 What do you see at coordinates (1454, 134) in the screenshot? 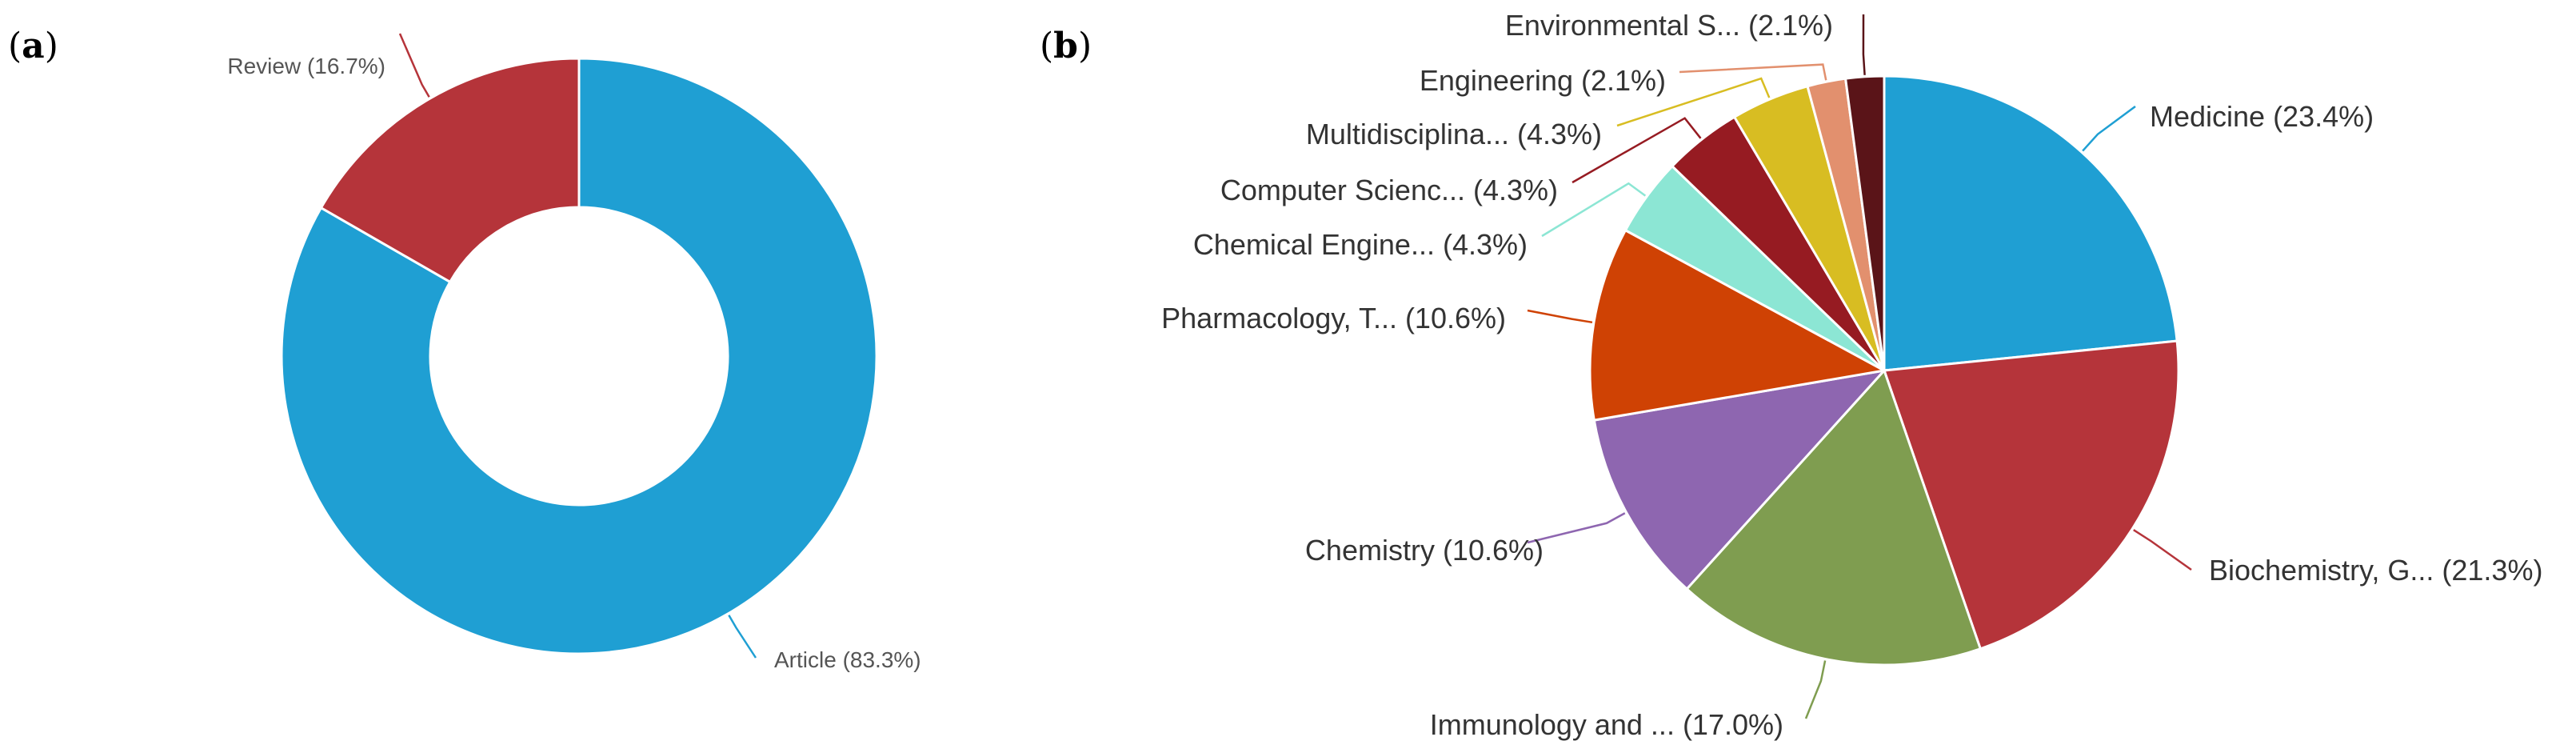
I see `data-label-multidisciplina: Multidisciplina... (4.3%)` at bounding box center [1454, 134].